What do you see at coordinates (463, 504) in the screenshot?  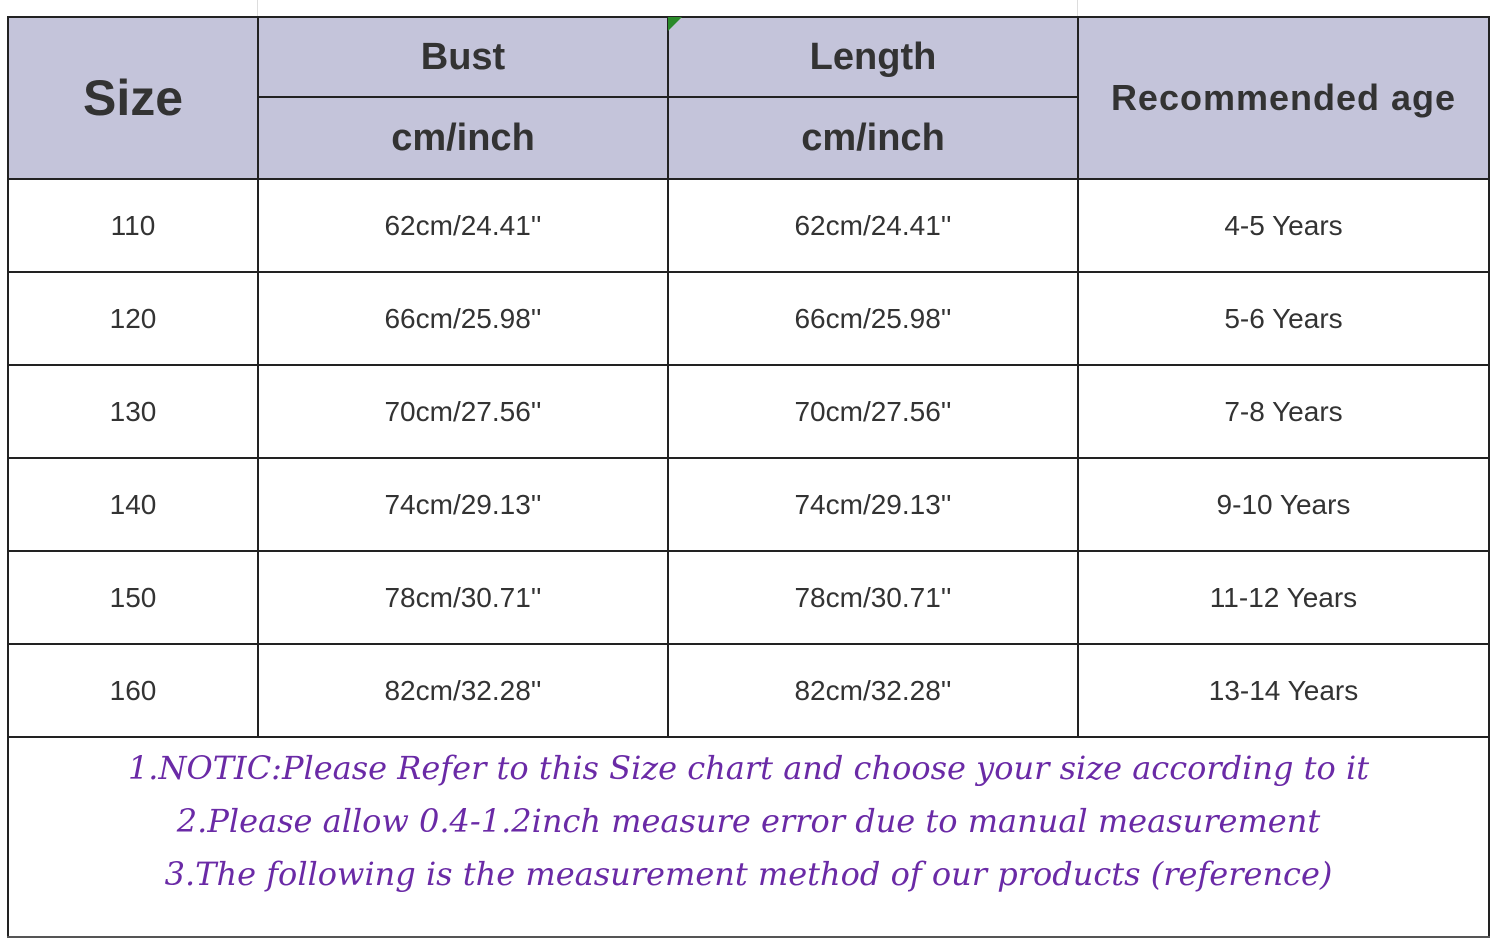 I see `cell-bust: 74cm/29.13''` at bounding box center [463, 504].